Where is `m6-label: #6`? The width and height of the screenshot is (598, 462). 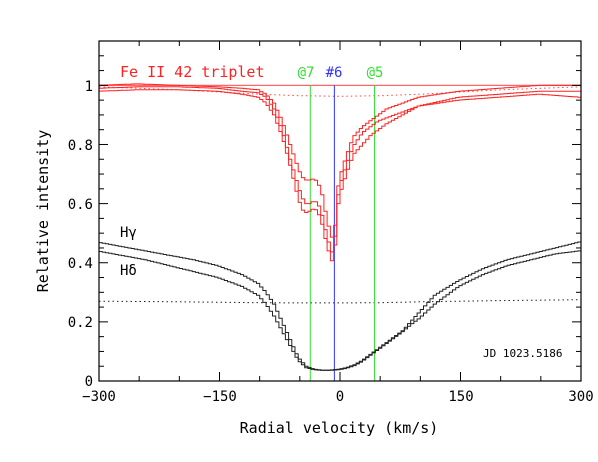
m6-label: #6 is located at coordinates (334, 73).